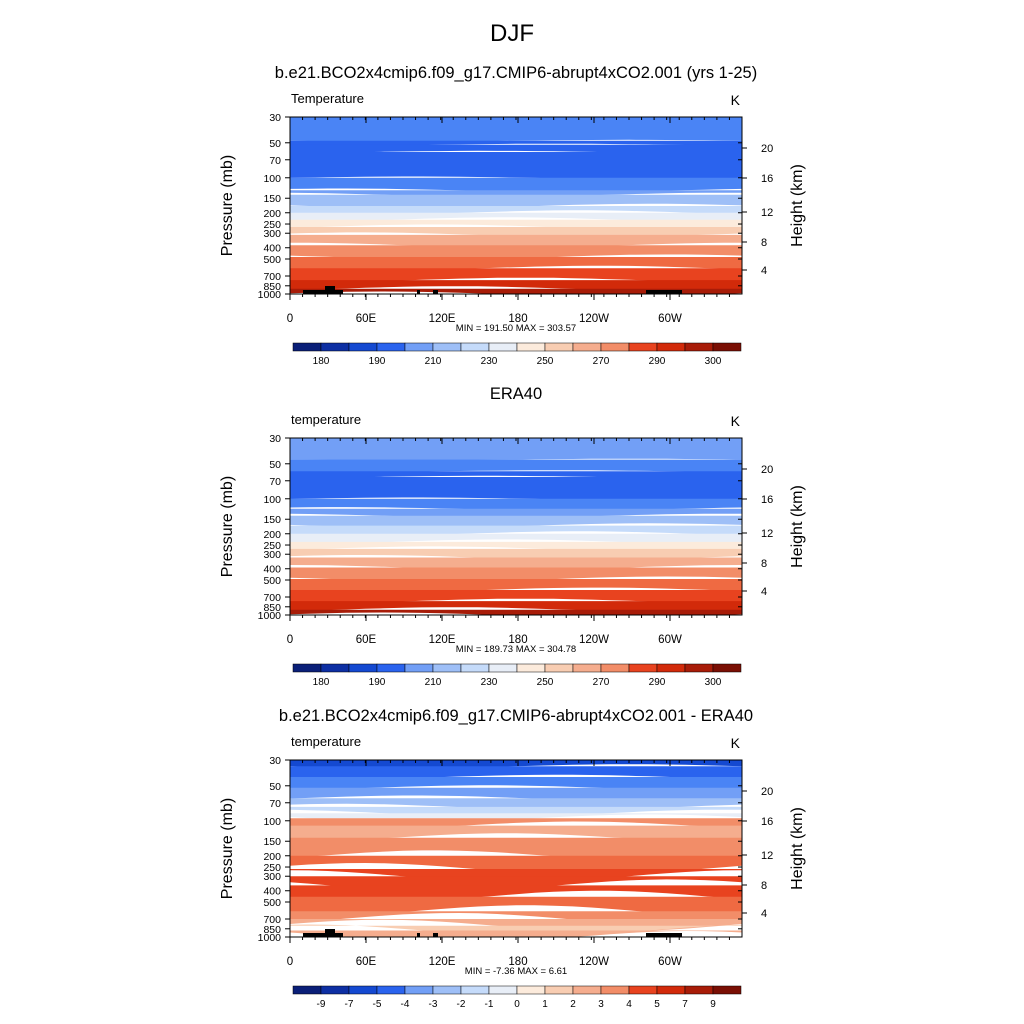 This screenshot has height=1024, width=1024. I want to click on height-tick-label: 4, so click(764, 914).